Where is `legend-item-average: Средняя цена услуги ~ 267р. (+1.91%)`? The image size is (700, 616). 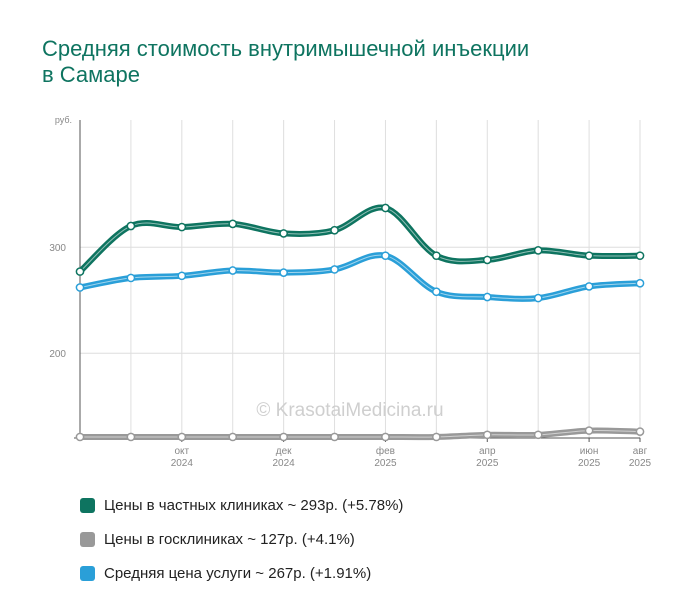
legend-item-average: Средняя цена услуги ~ 267р. (+1.91%) is located at coordinates (241, 573).